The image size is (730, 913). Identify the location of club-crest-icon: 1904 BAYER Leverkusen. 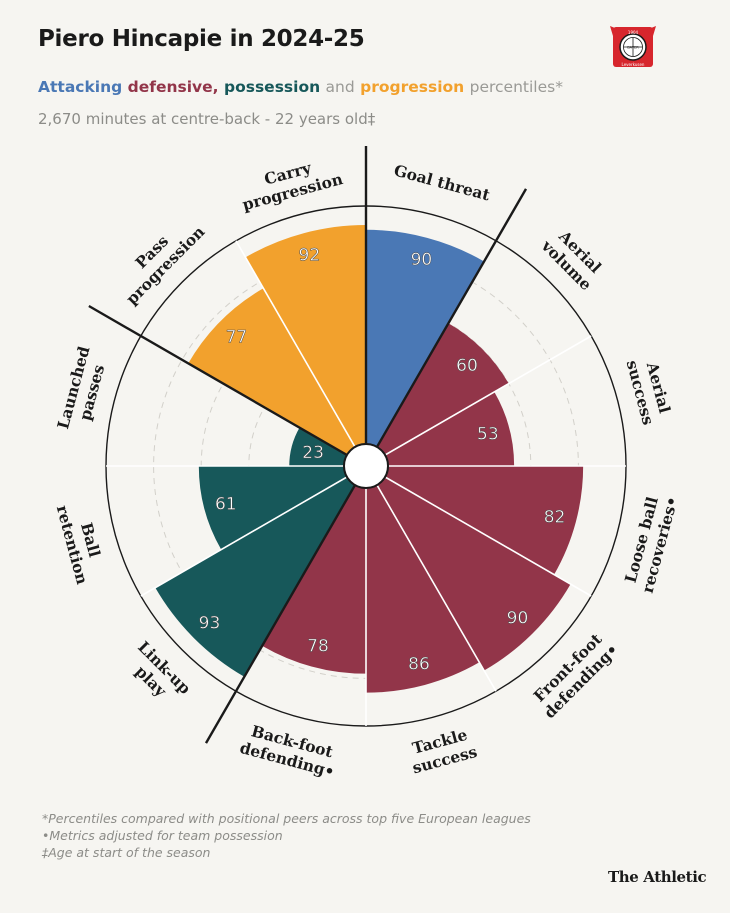
(633, 46).